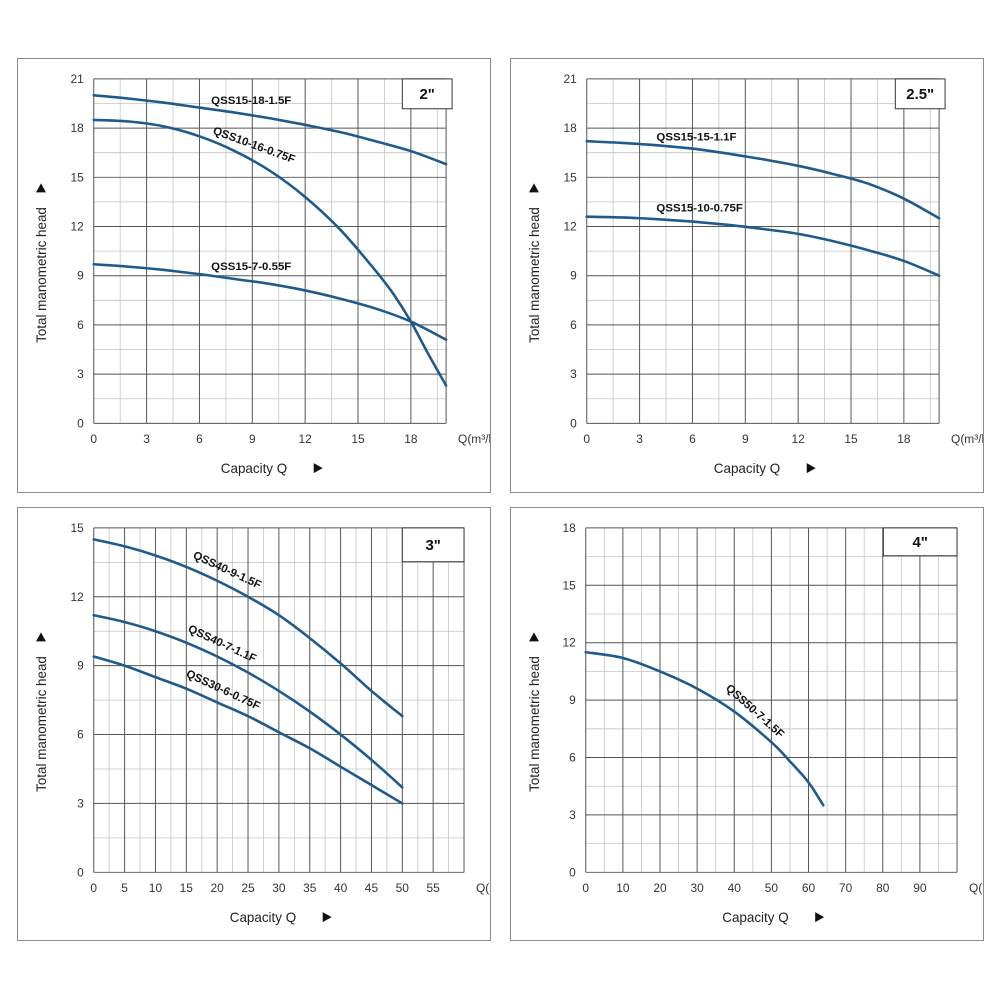  Describe the element at coordinates (432, 545) in the screenshot. I see `size-label: 3"` at that location.